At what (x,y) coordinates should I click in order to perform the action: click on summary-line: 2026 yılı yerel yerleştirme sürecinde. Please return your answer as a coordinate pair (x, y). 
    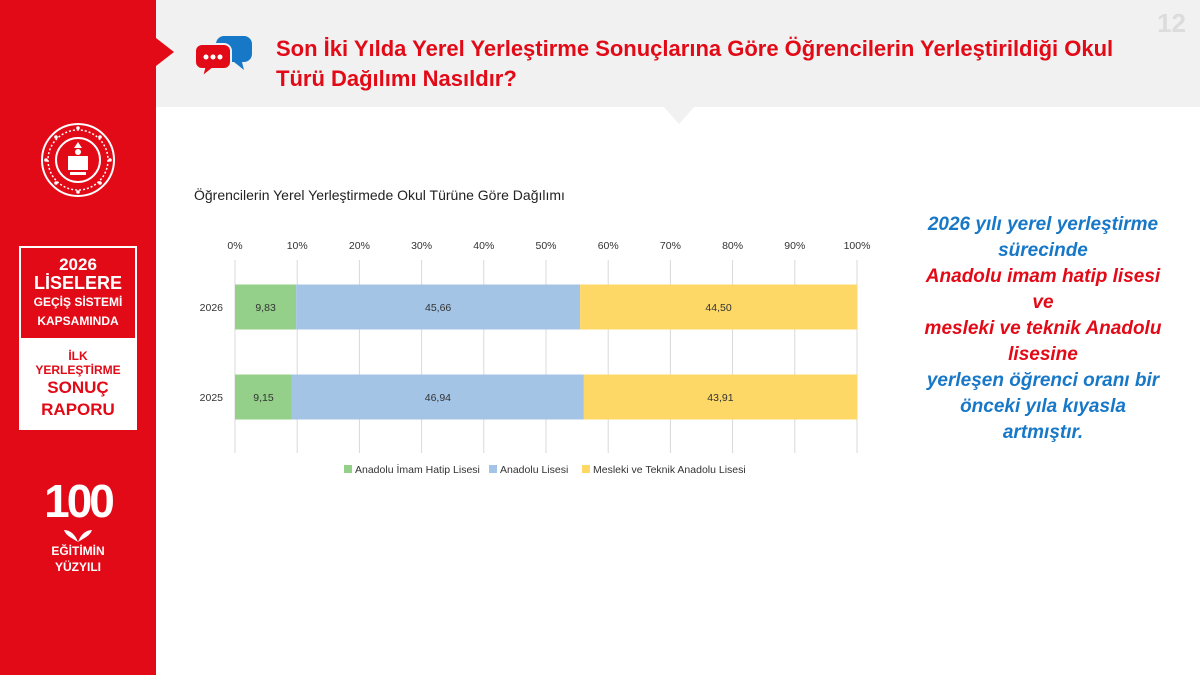
    Looking at the image, I should click on (1043, 237).